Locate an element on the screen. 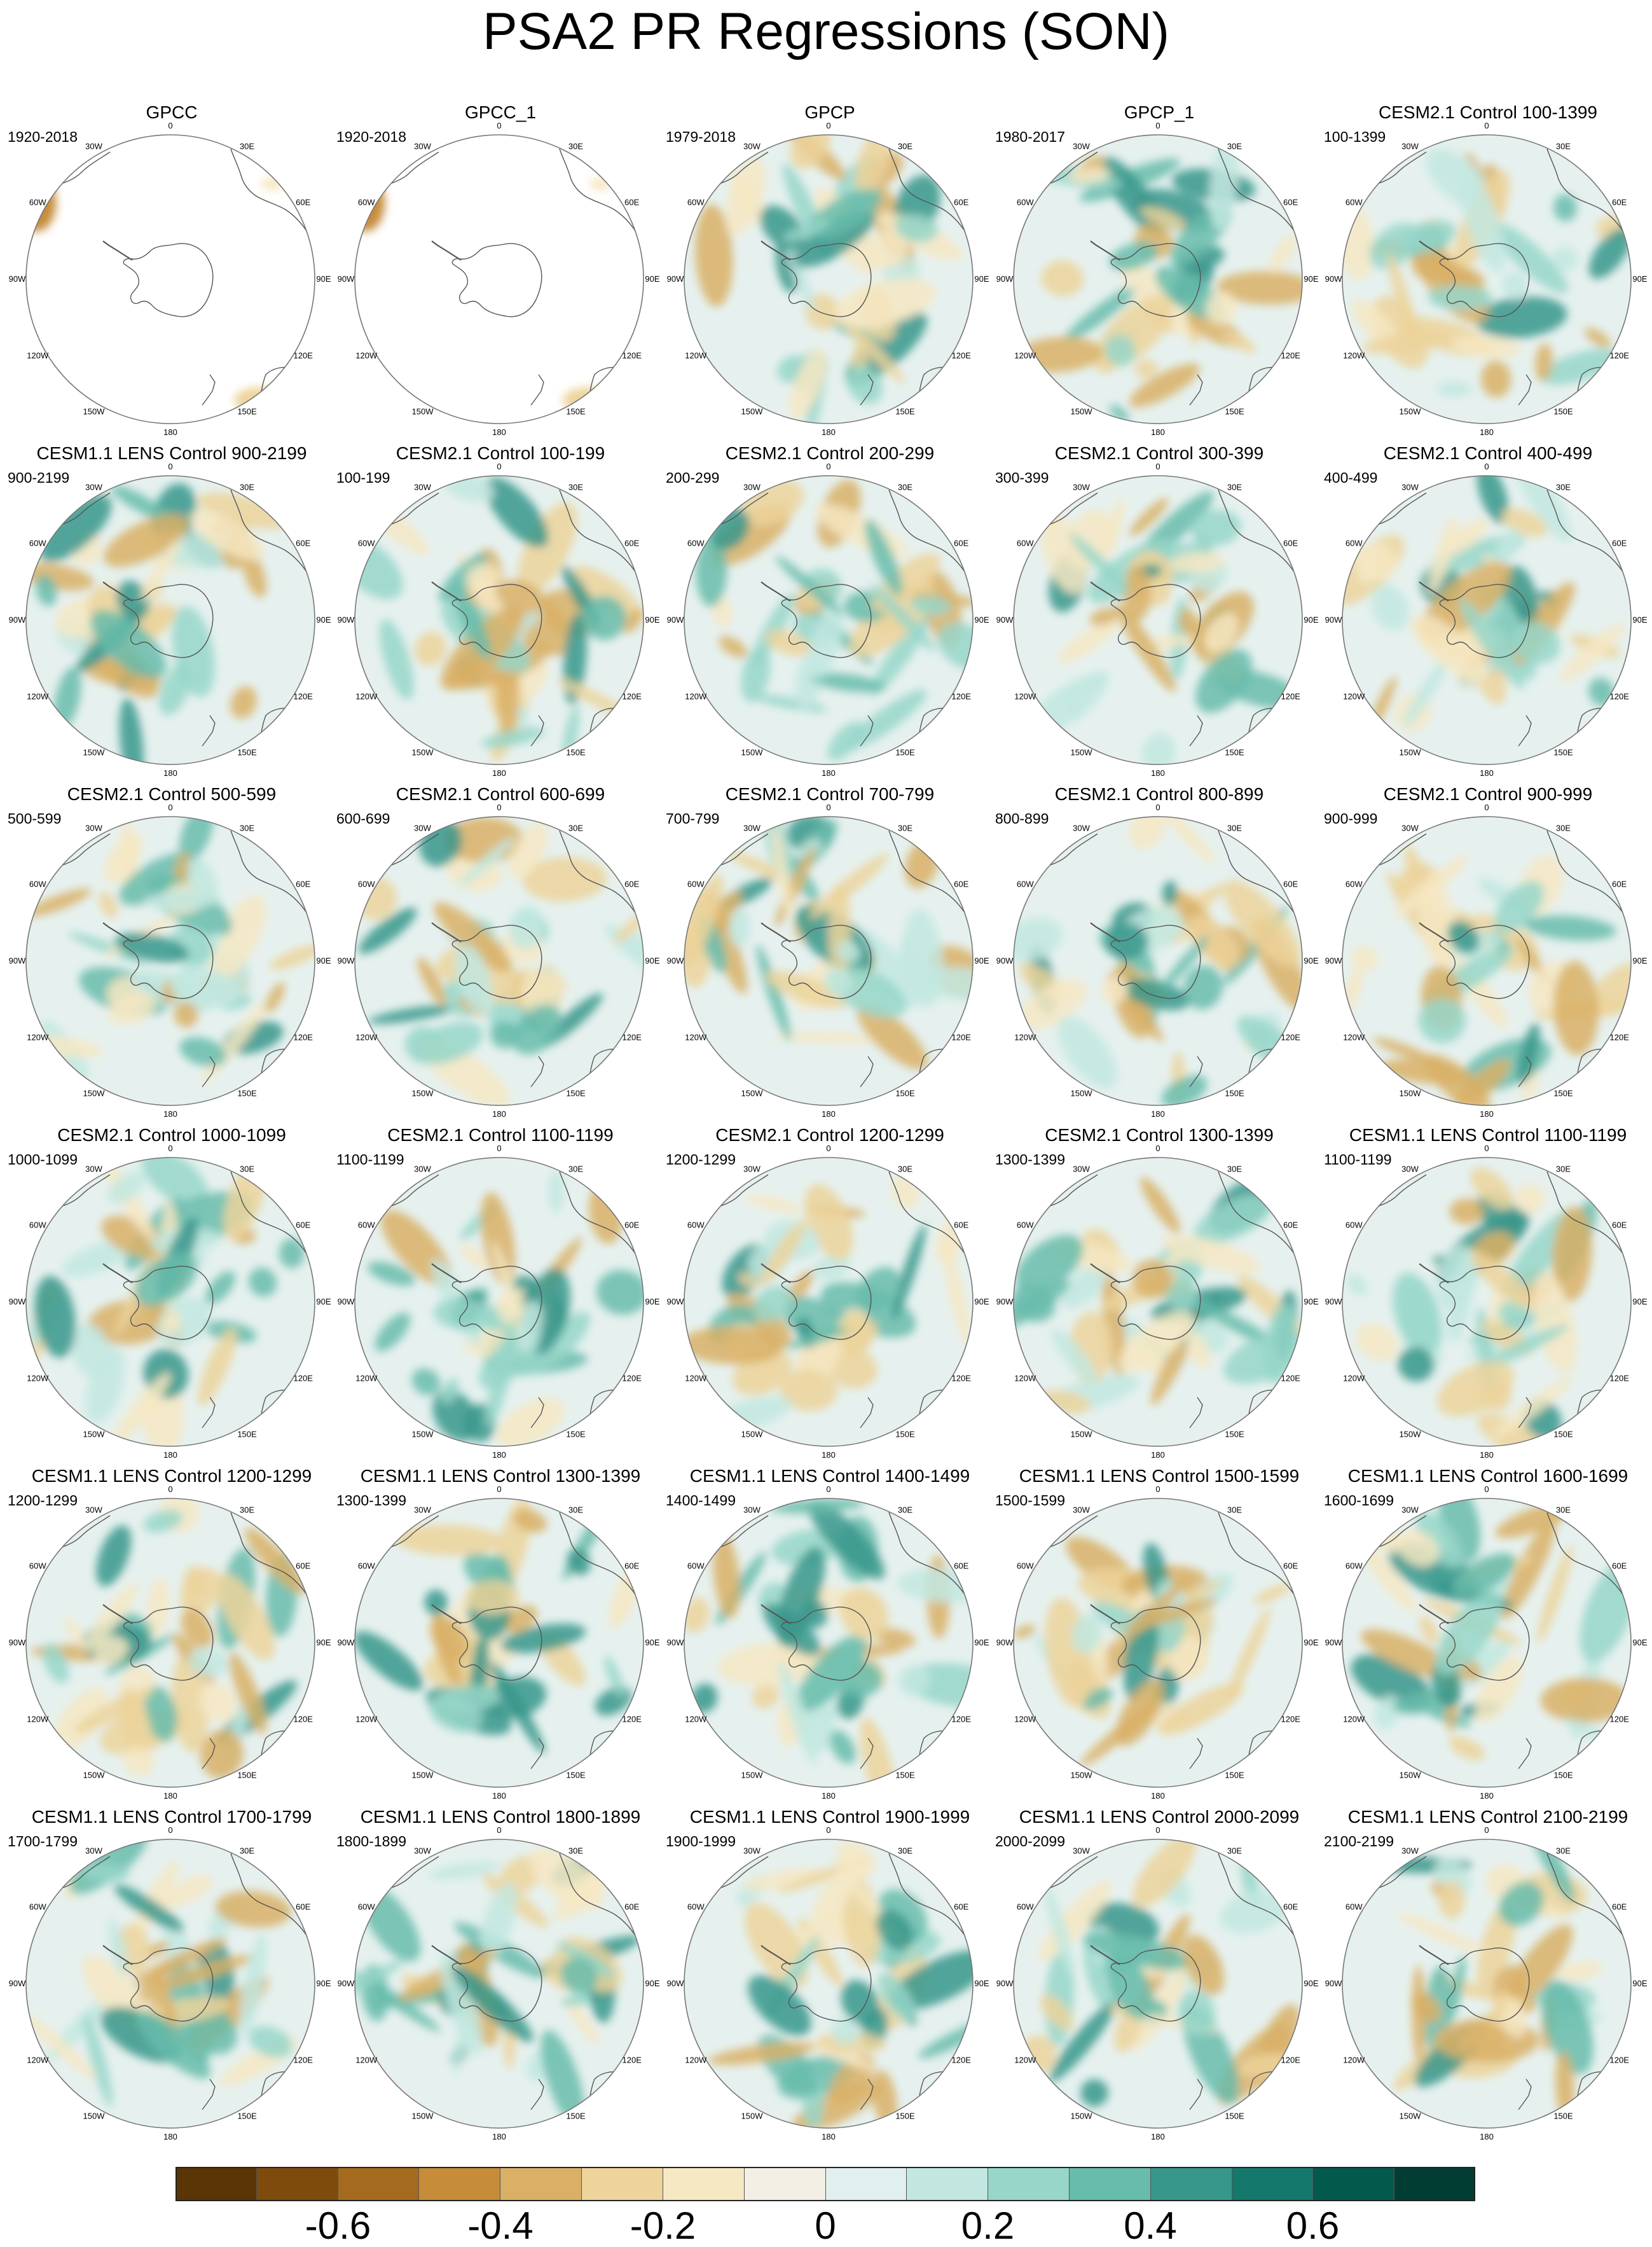 The image size is (1652, 2247). longitude-label: 30E is located at coordinates (905, 487).